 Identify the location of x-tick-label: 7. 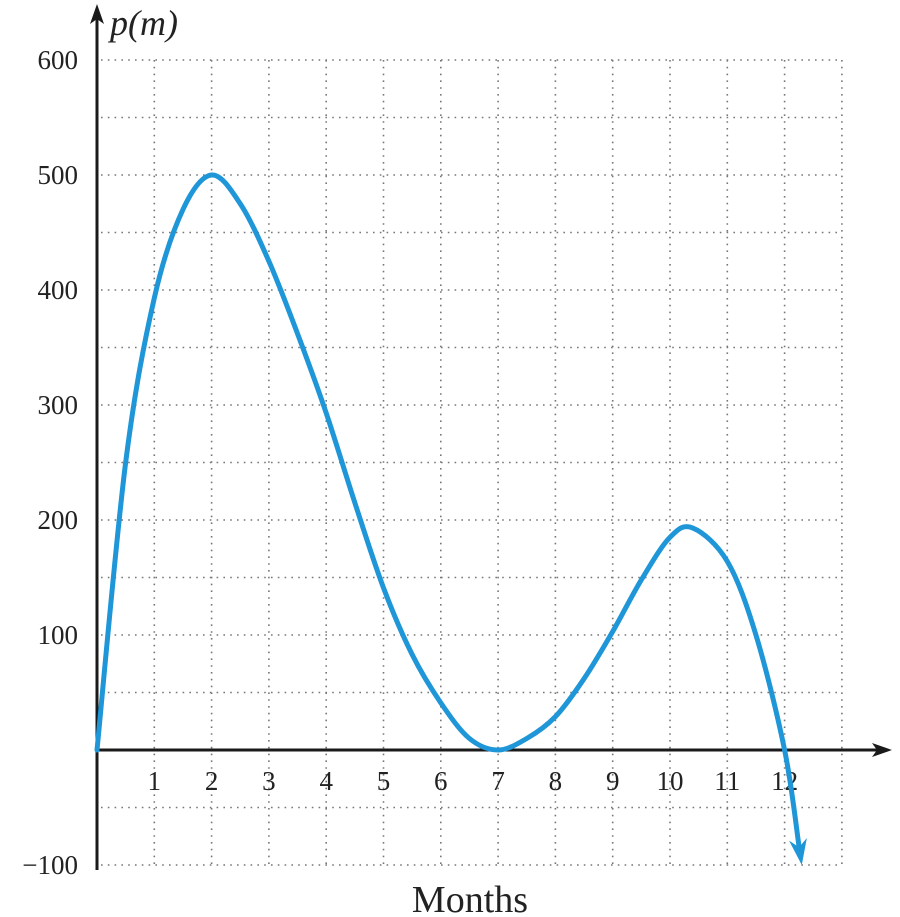
(498, 781).